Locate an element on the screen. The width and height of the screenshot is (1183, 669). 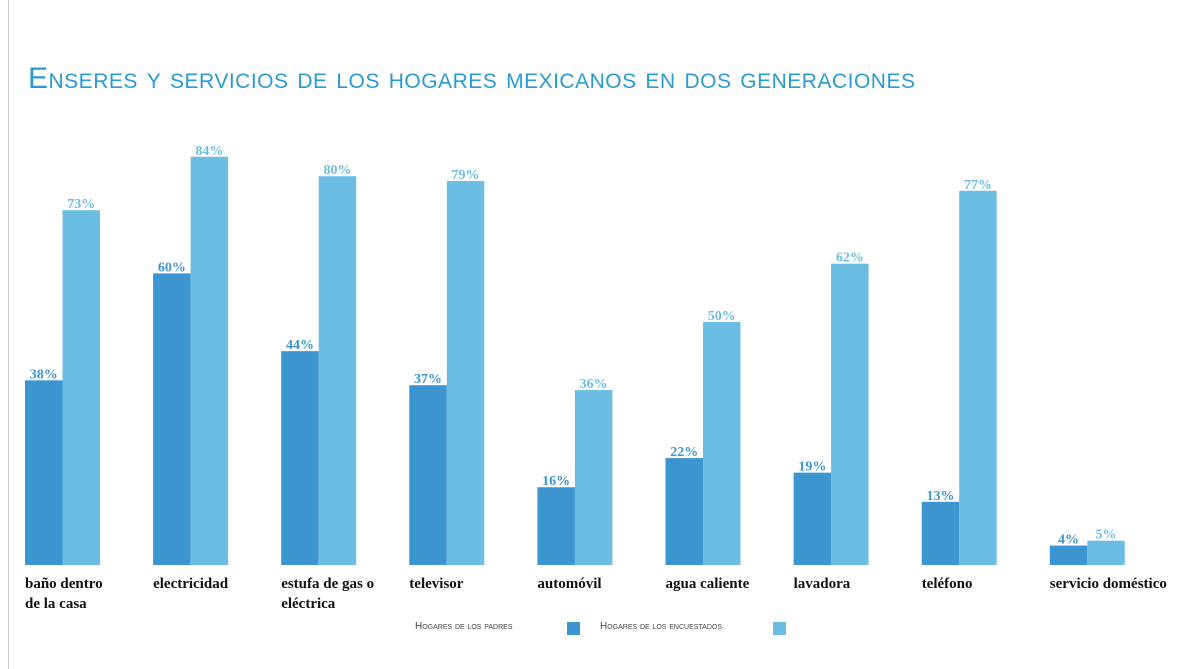
legend-label: Hogares de los encuestados is located at coordinates (661, 626).